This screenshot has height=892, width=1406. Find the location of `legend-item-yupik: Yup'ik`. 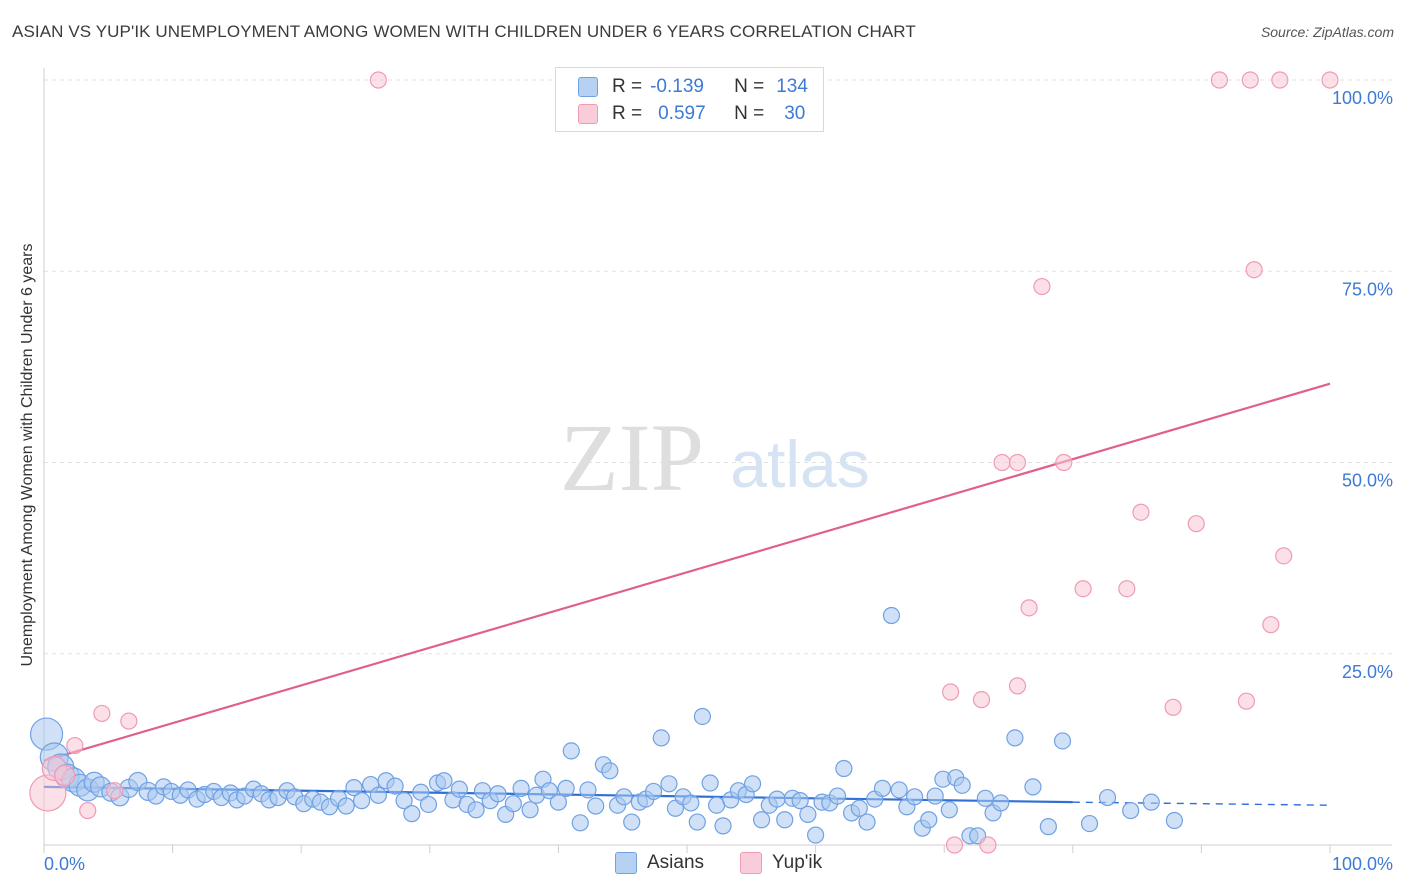

legend-item-yupik: Yup'ik is located at coordinates (781, 863).